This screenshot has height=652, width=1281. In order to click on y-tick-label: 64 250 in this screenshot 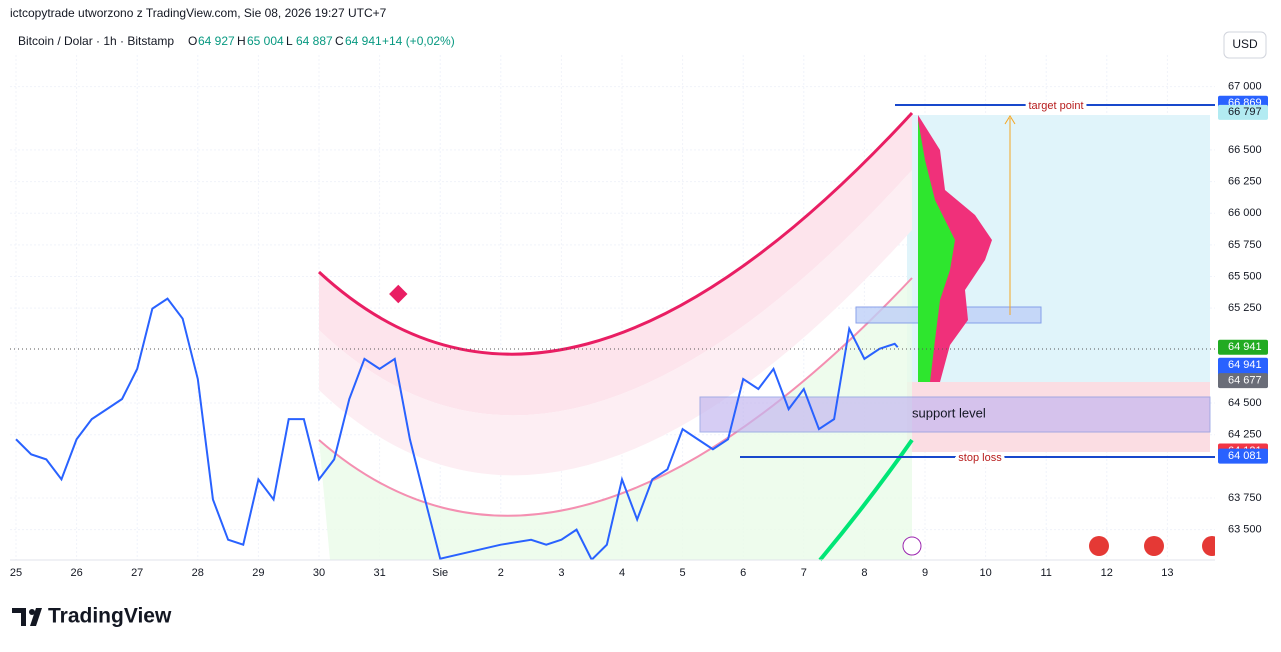, I will do `click(1245, 435)`.